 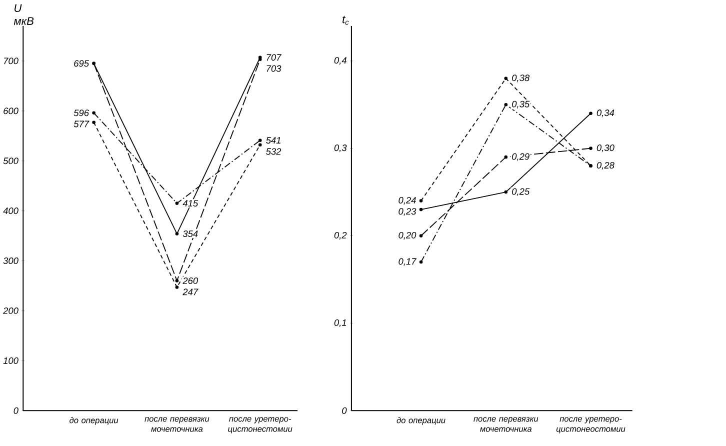 What do you see at coordinates (11, 61) in the screenshot?
I see `y-tick-label: 700` at bounding box center [11, 61].